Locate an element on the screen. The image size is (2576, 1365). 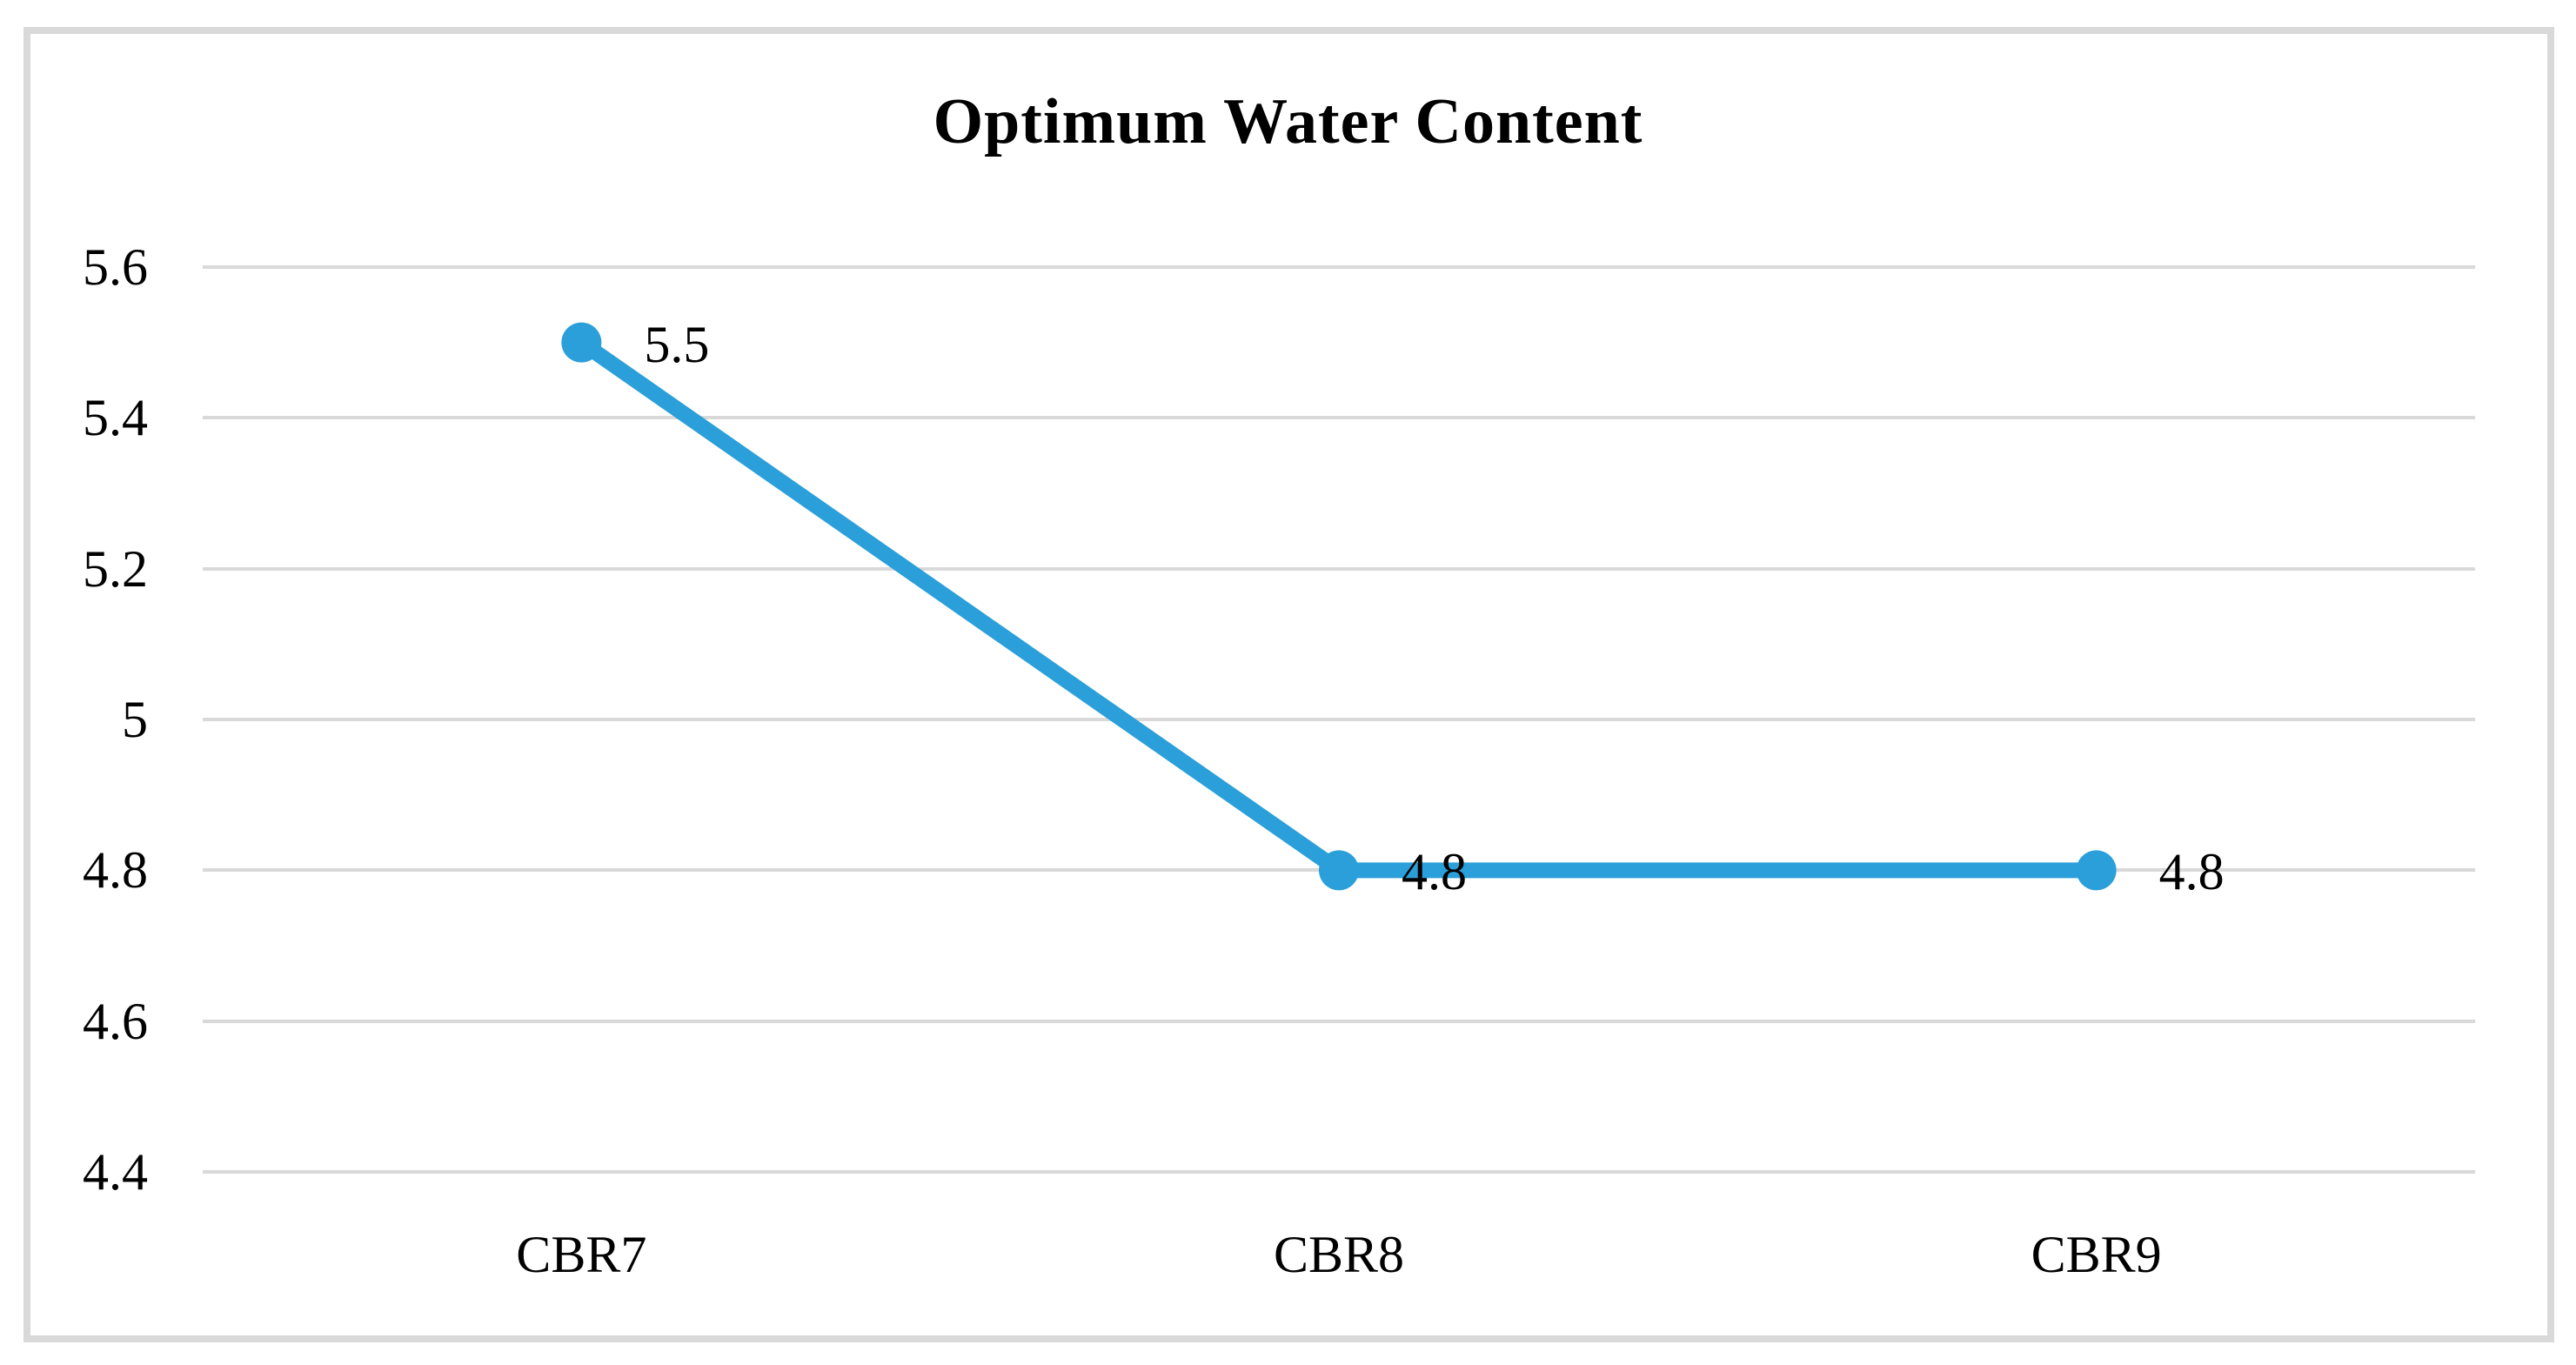
y-axis-tick-label: 4.6 is located at coordinates (115, 1021).